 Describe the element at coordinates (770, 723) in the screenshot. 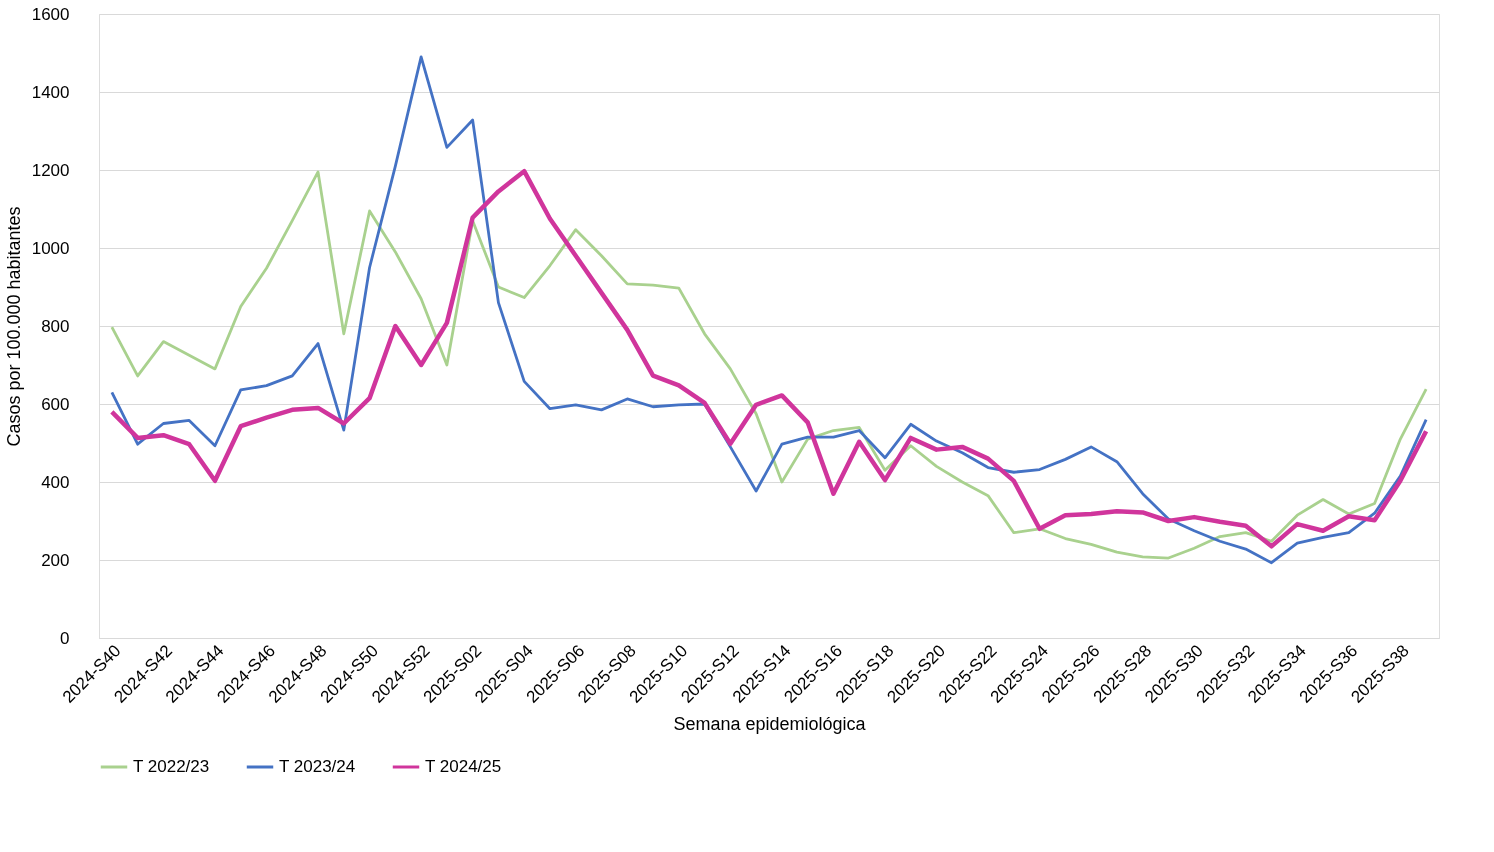

I see `x-axis-title: Semana epidemiológica` at that location.